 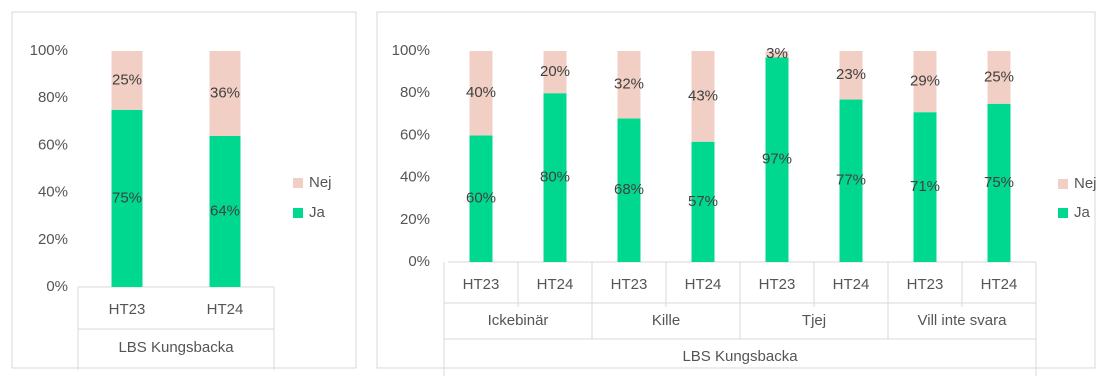 What do you see at coordinates (415, 92) in the screenshot?
I see `chart2-ytick-label: 80%` at bounding box center [415, 92].